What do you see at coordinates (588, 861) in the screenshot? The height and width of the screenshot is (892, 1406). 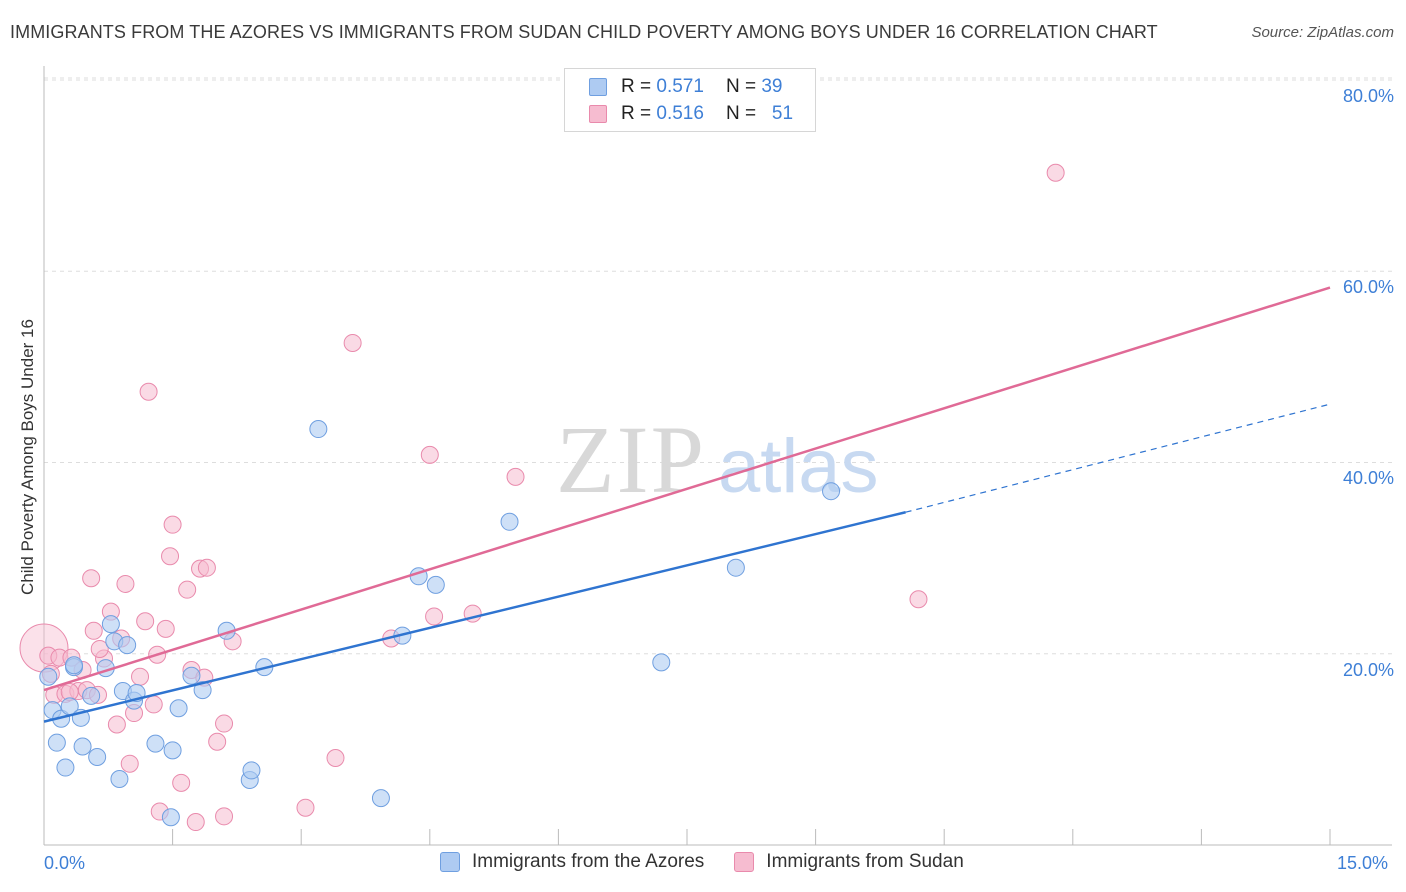 I see `azores-legend-label: Immigrants from the Azores` at bounding box center [588, 861].